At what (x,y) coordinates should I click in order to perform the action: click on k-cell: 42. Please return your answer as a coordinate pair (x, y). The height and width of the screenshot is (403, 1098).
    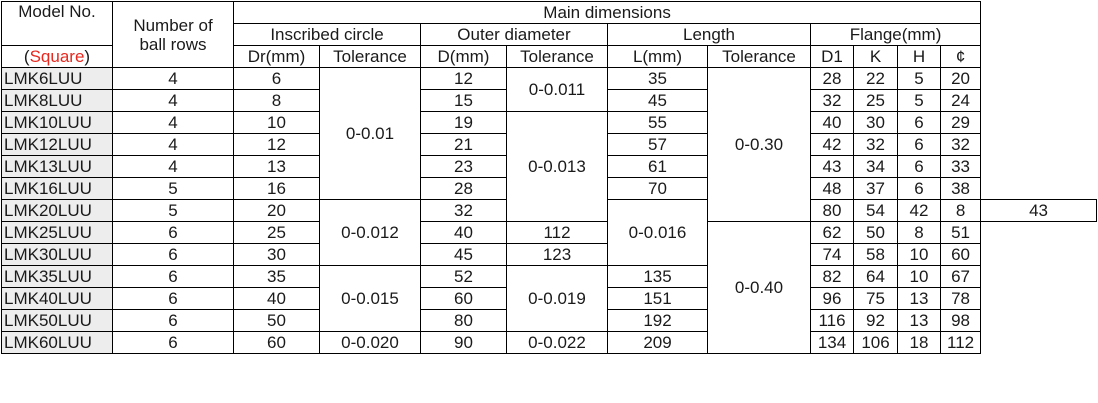
    Looking at the image, I should click on (919, 210).